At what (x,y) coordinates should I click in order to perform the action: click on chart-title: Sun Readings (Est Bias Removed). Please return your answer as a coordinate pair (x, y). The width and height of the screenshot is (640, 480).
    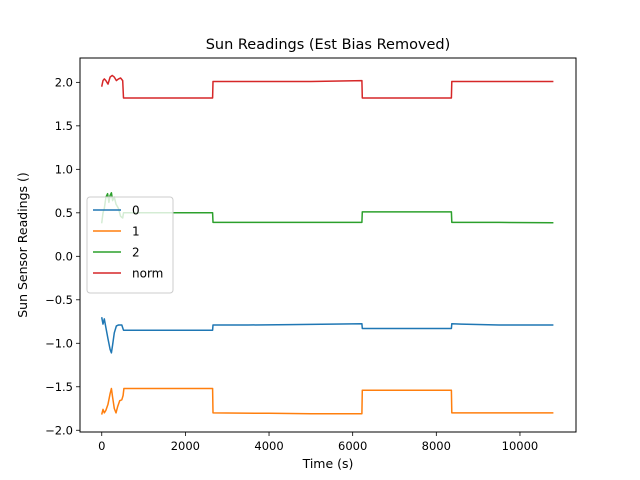
    Looking at the image, I should click on (328, 45).